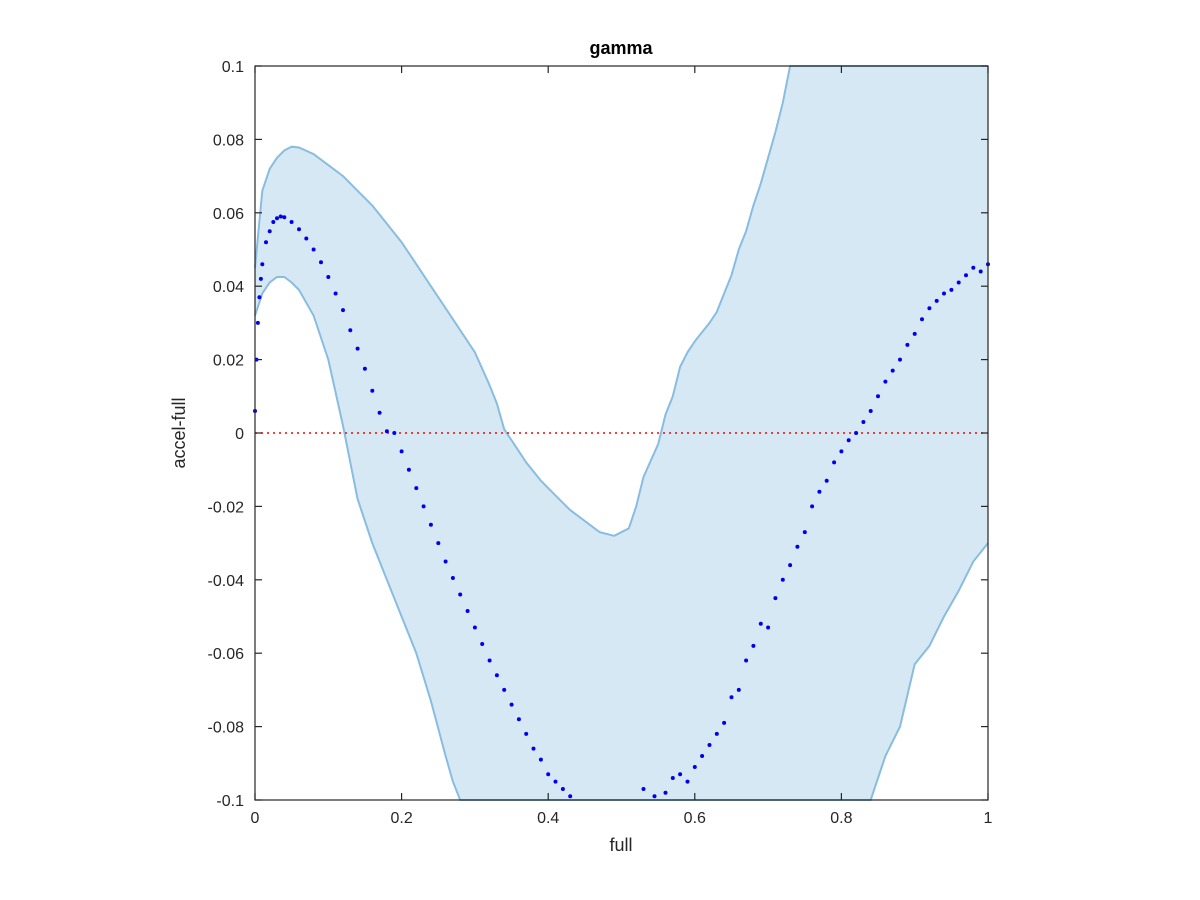 This screenshot has width=1200, height=900. What do you see at coordinates (226, 581) in the screenshot?
I see `y-tick-label: -0.04` at bounding box center [226, 581].